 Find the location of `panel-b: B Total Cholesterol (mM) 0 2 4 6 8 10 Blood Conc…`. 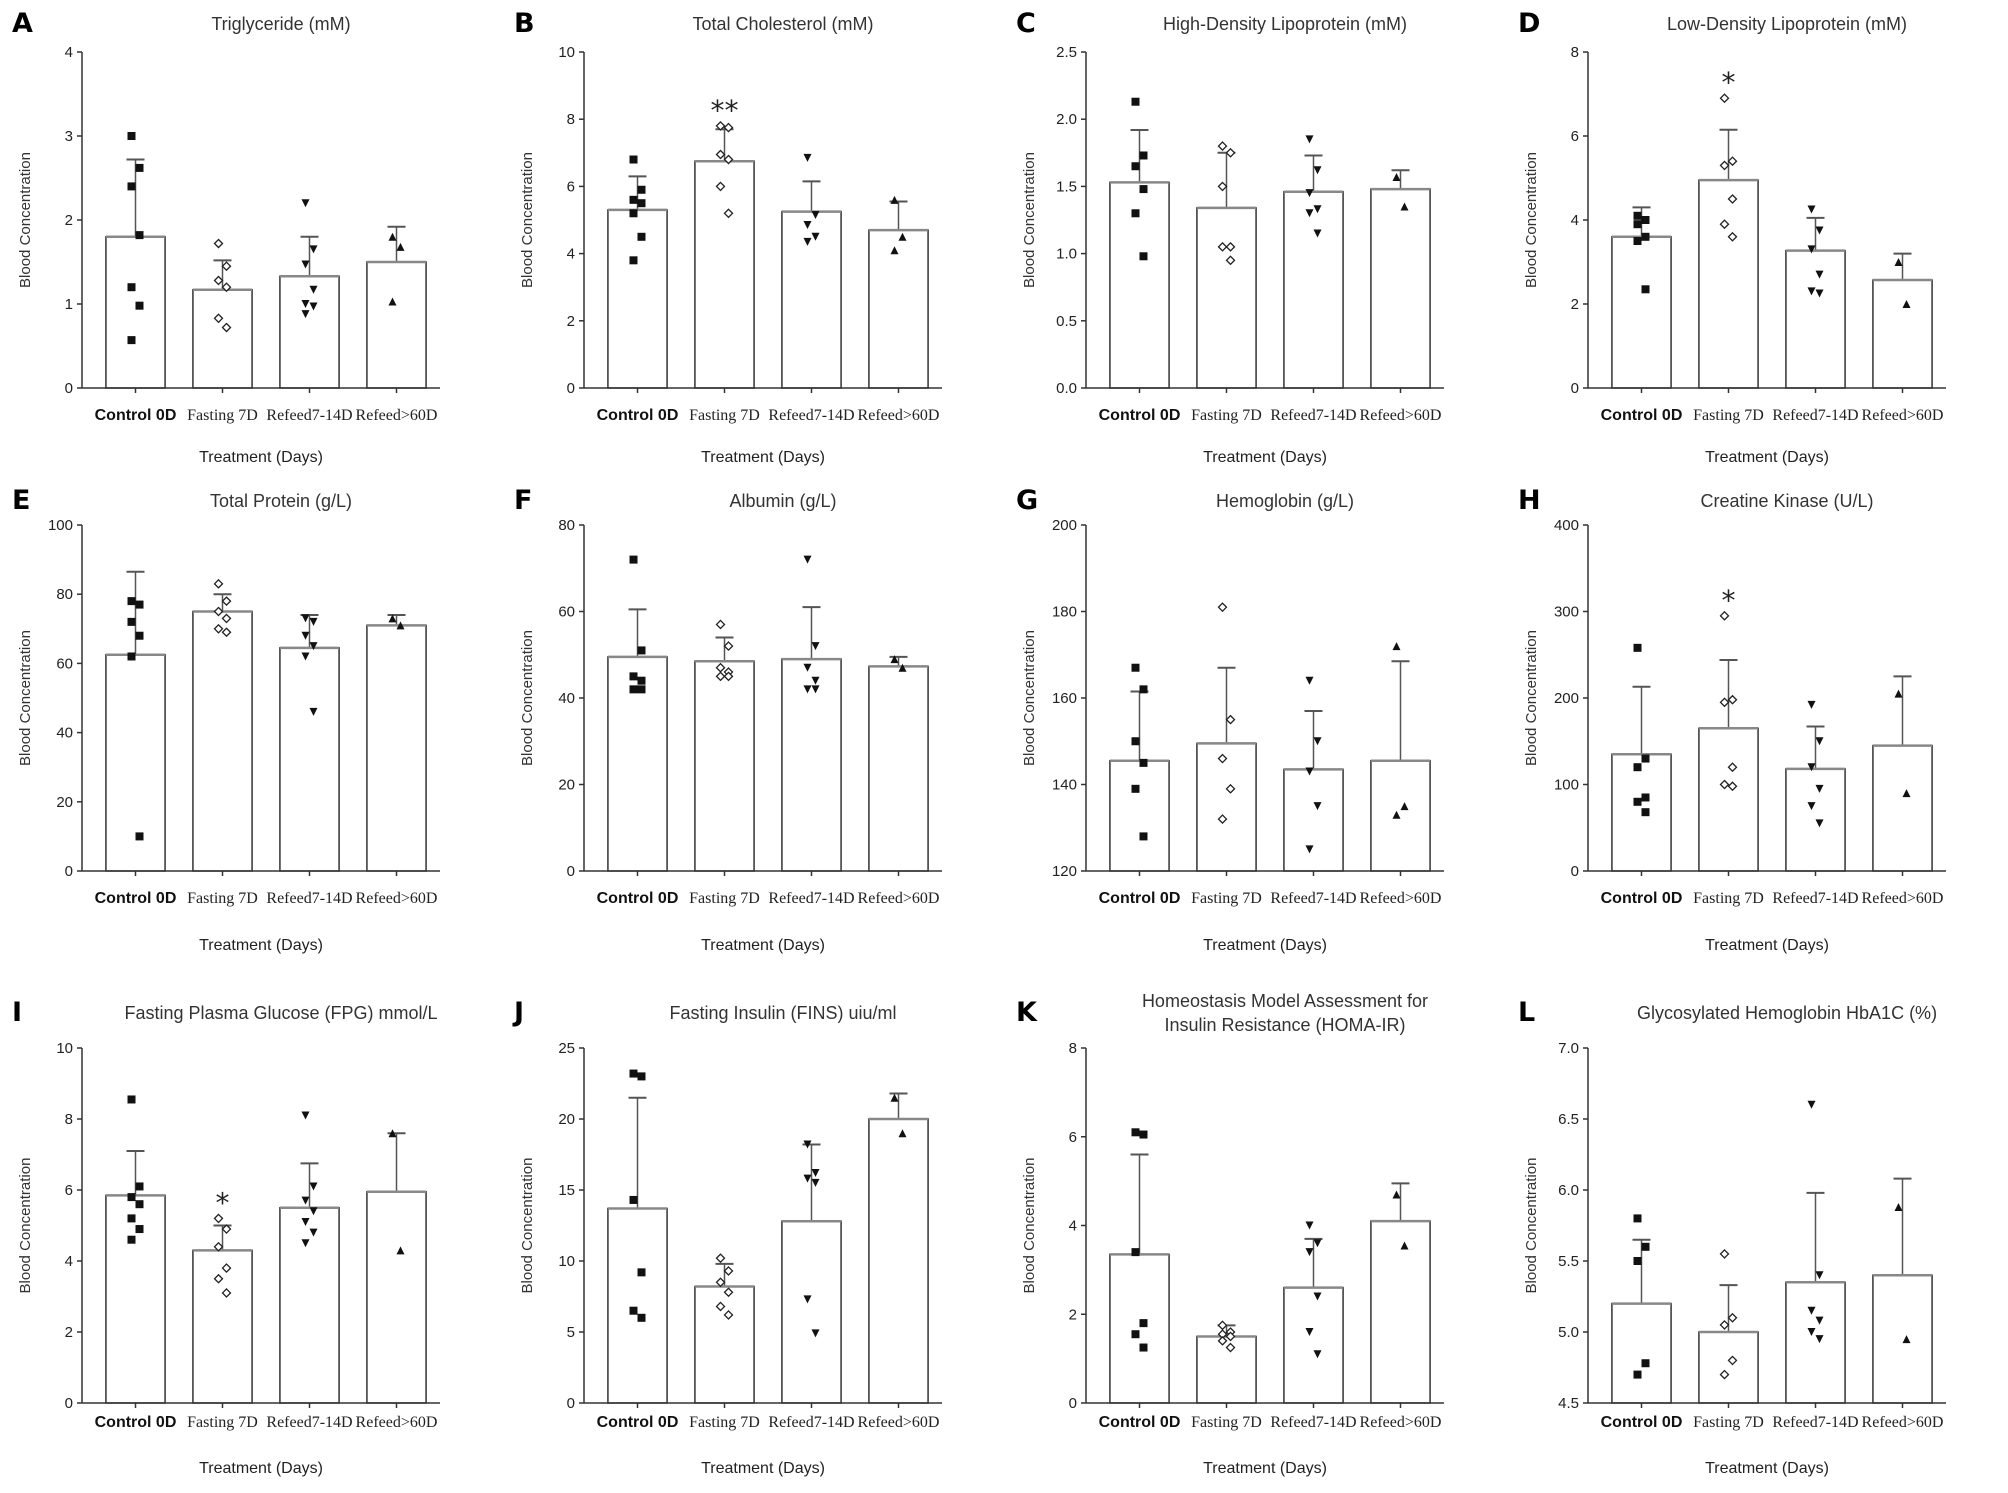

panel-b: B Total Cholesterol (mM) 0 2 4 6 8 10 Blood Conc… is located at coordinates (728, 237).